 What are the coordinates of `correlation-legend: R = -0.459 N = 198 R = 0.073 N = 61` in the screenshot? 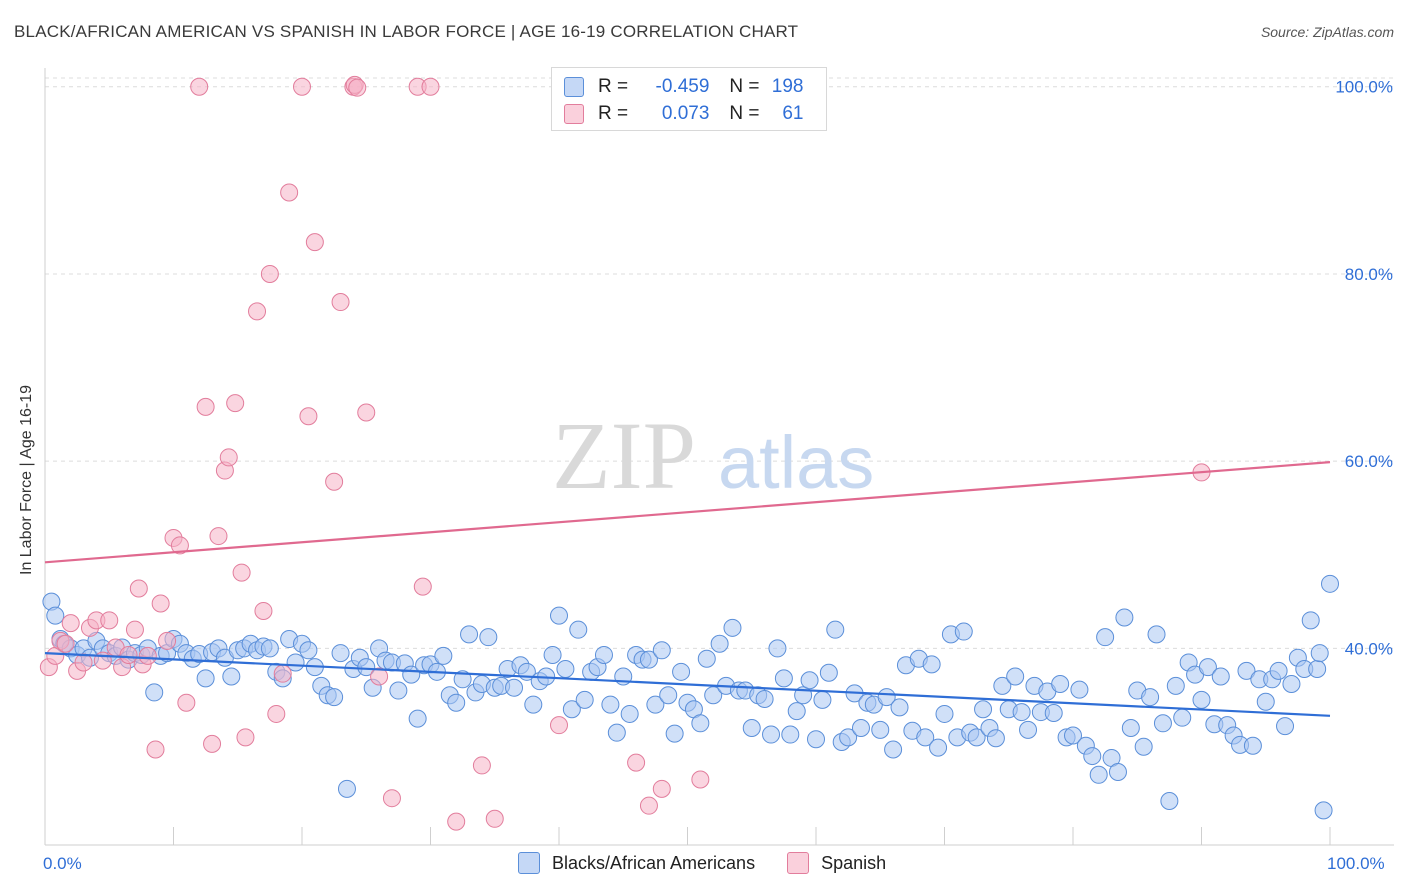 It's located at (689, 99).